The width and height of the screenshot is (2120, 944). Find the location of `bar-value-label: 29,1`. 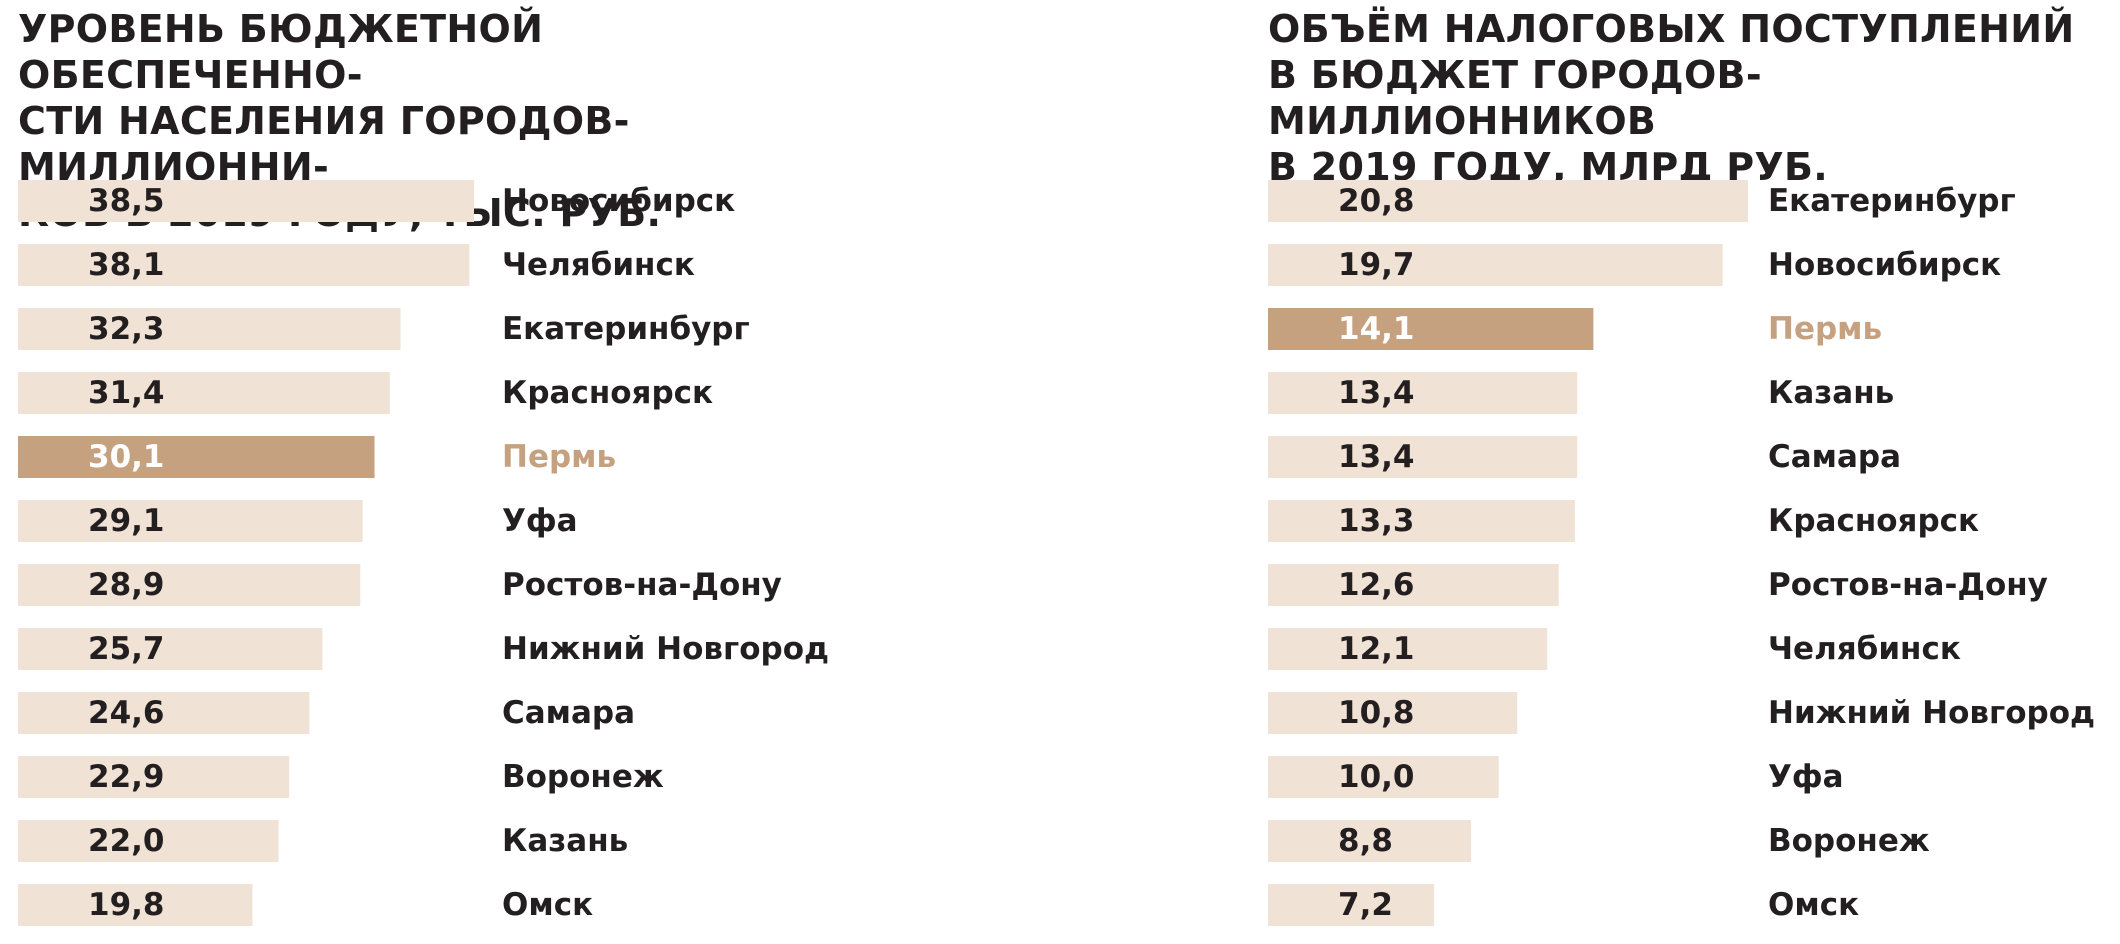

bar-value-label: 29,1 is located at coordinates (126, 521).